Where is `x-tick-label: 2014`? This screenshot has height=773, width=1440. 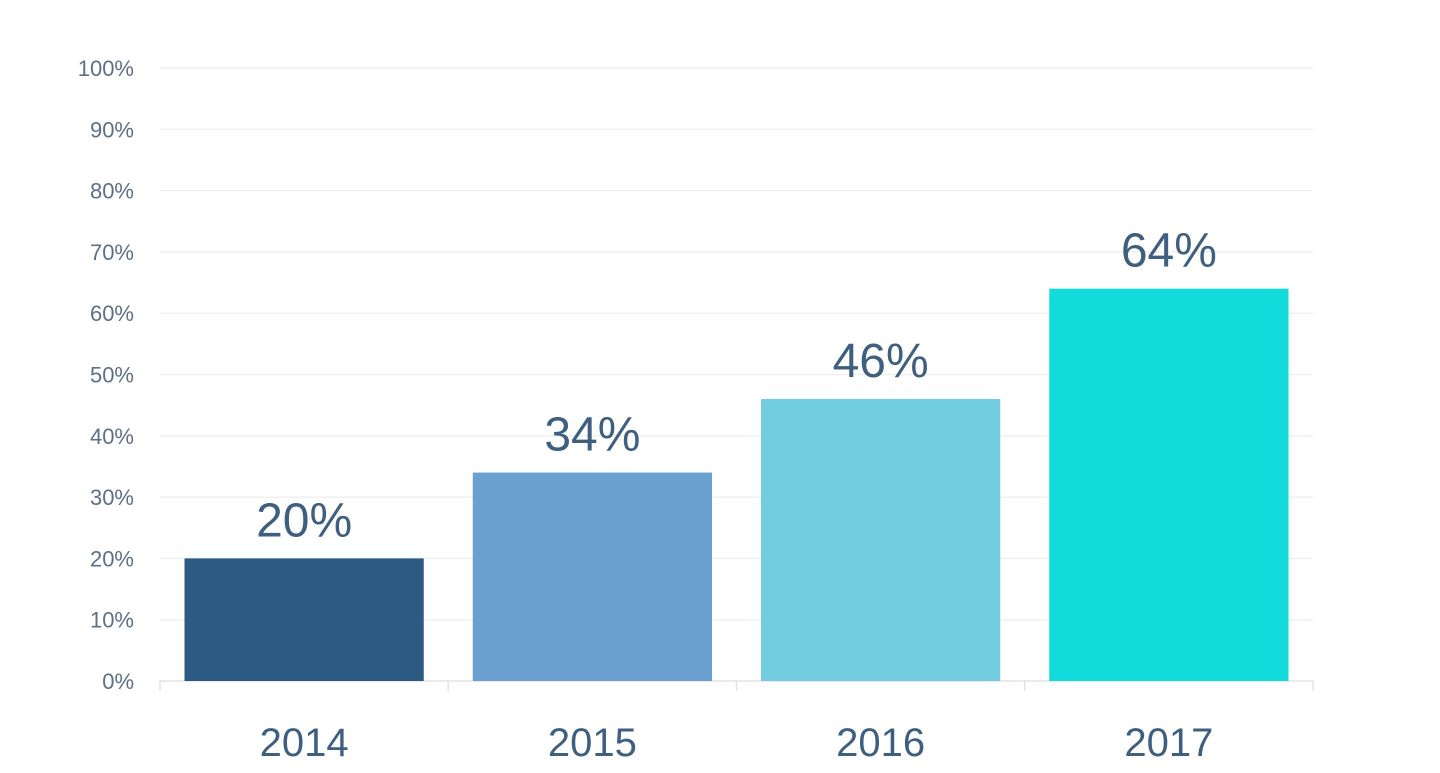
x-tick-label: 2014 is located at coordinates (304, 743).